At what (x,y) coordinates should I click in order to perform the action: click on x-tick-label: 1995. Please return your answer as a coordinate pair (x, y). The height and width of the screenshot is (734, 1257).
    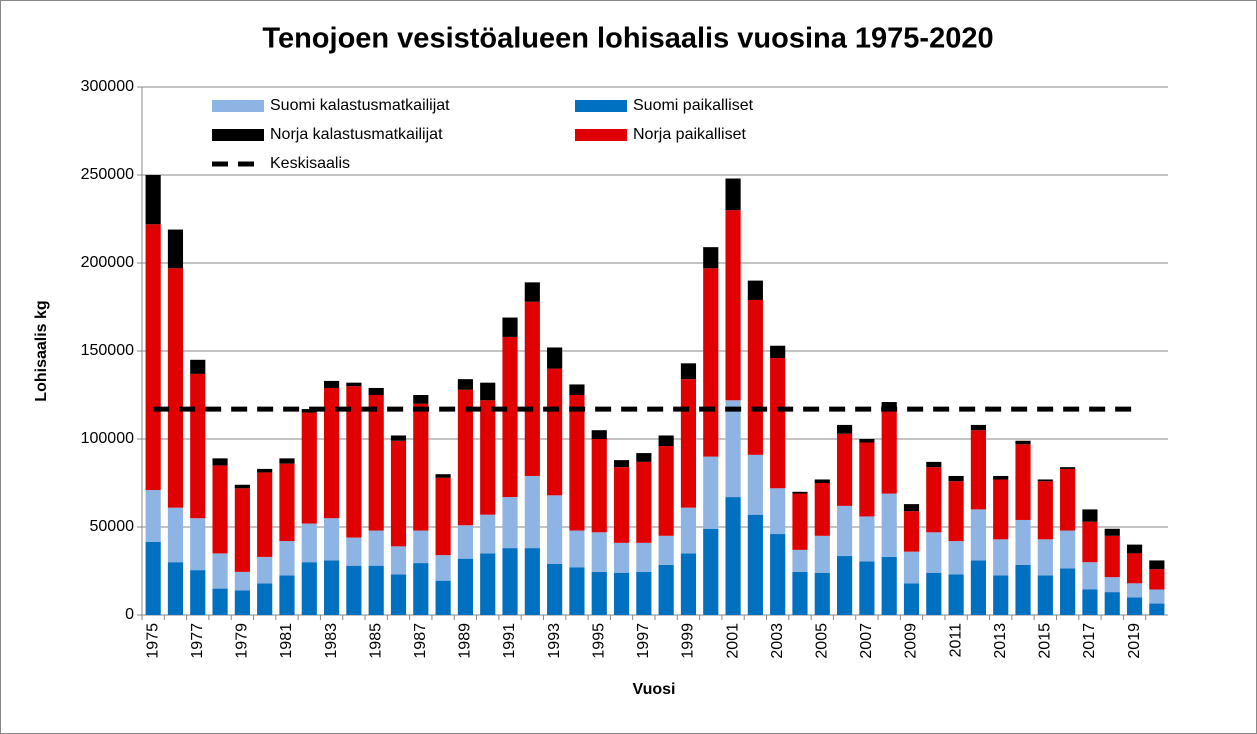
    Looking at the image, I should click on (598, 641).